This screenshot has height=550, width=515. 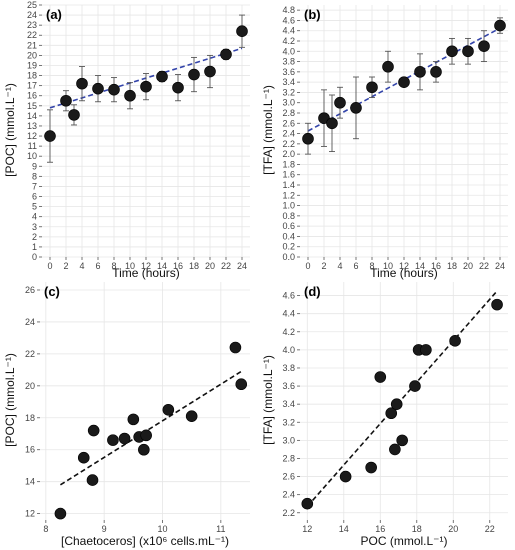 What do you see at coordinates (32, 106) in the screenshot?
I see `y-tick-label: 15` at bounding box center [32, 106].